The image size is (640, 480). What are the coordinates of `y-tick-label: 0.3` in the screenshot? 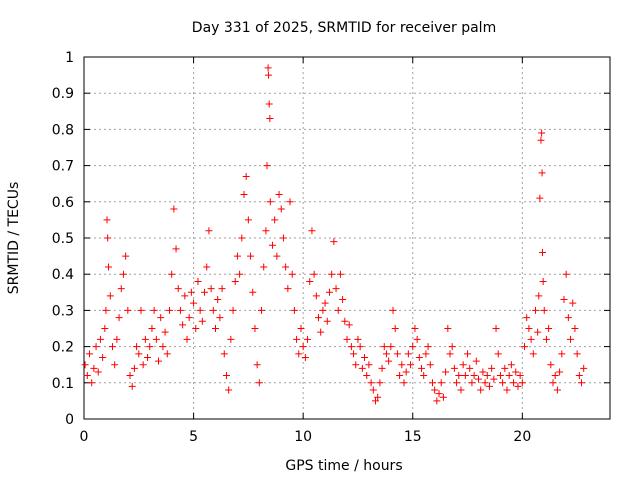 It's located at (63, 311).